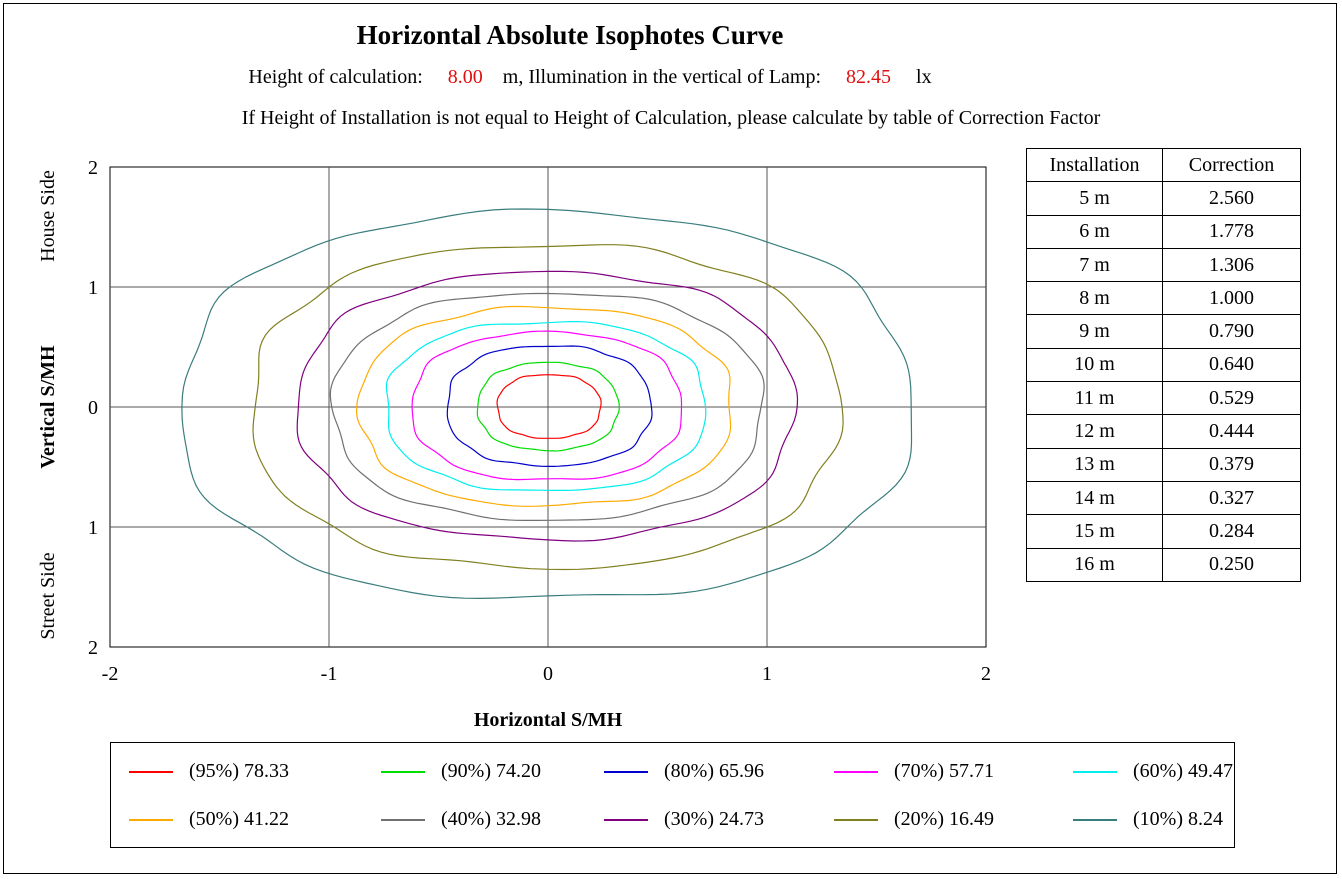 The height and width of the screenshot is (879, 1342). I want to click on installation-height: 9 m, so click(1094, 331).